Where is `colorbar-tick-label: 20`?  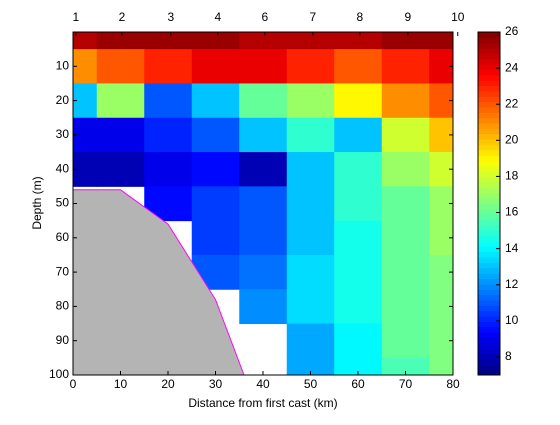
colorbar-tick-label: 20 is located at coordinates (512, 139).